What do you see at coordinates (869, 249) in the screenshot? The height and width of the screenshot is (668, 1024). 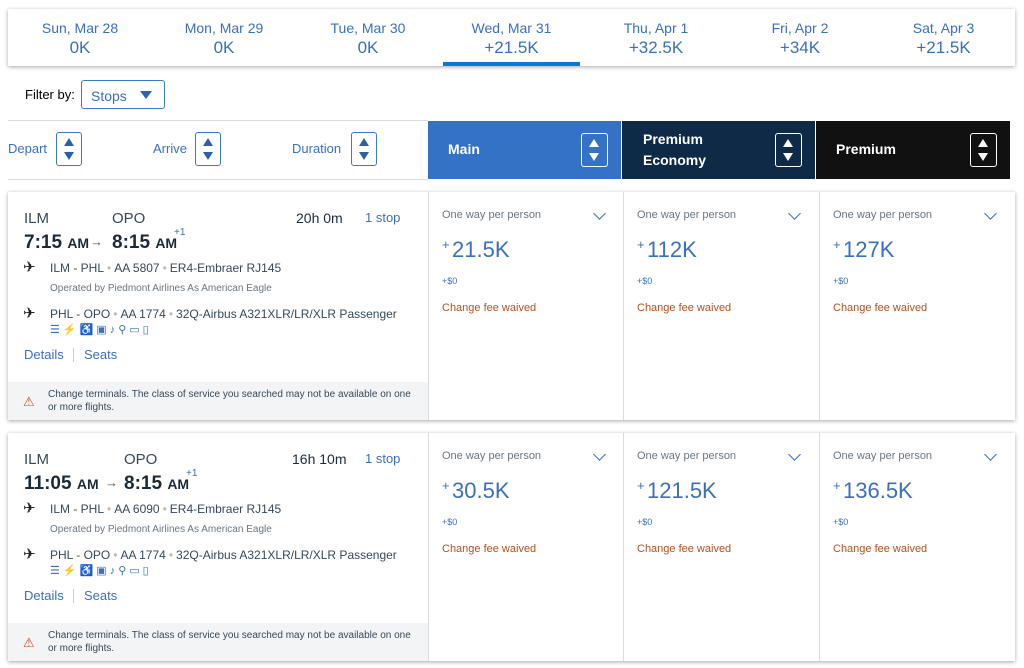 I see `fare-price: 127K` at bounding box center [869, 249].